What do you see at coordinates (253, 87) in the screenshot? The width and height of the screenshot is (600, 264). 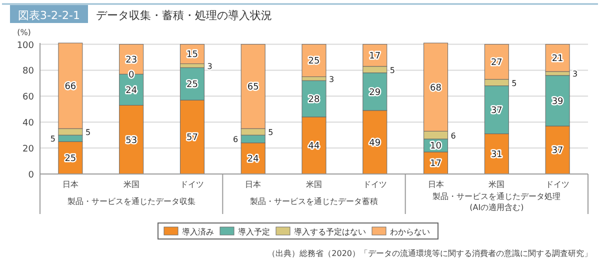 I see `data-label: 65` at bounding box center [253, 87].